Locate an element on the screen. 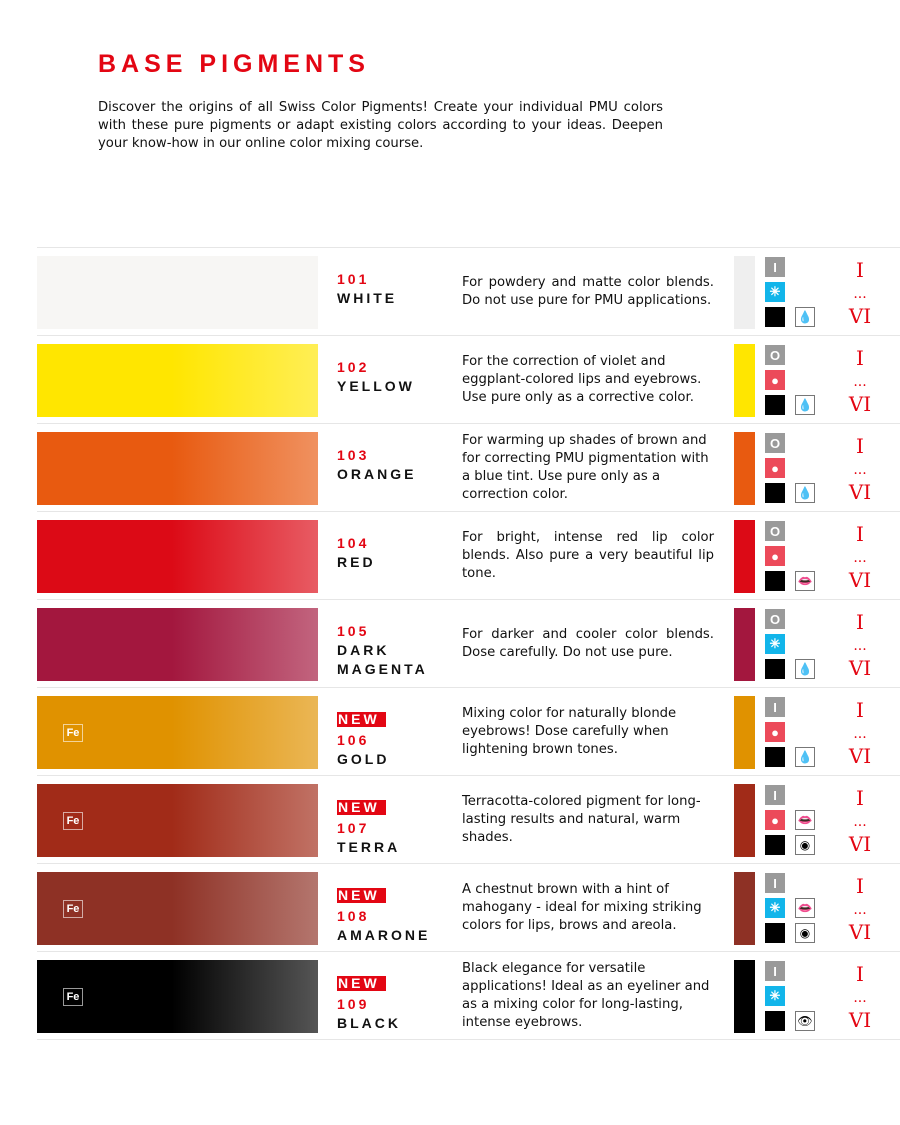  pigment-code: 104 is located at coordinates (353, 543).